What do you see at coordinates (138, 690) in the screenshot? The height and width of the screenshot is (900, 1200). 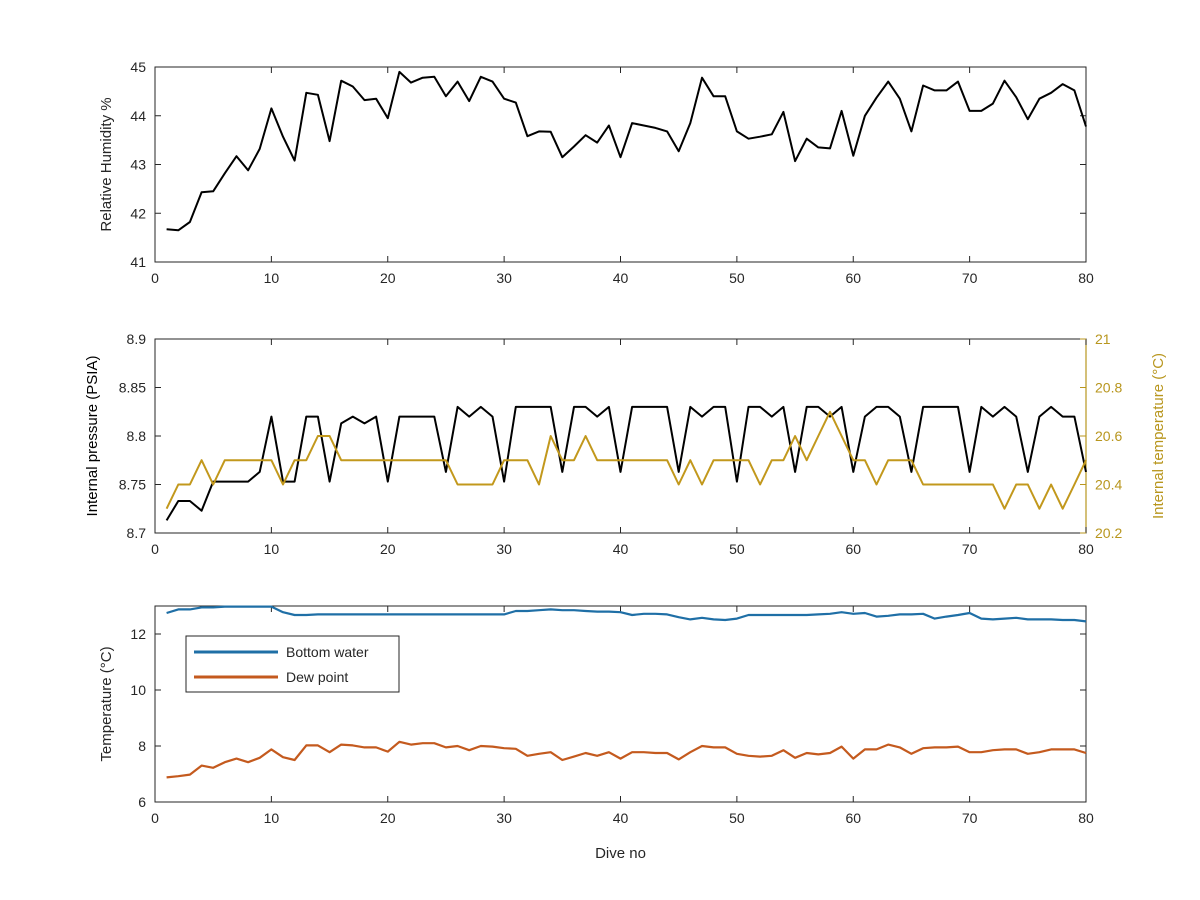 I see `y-tick-label: 10` at bounding box center [138, 690].